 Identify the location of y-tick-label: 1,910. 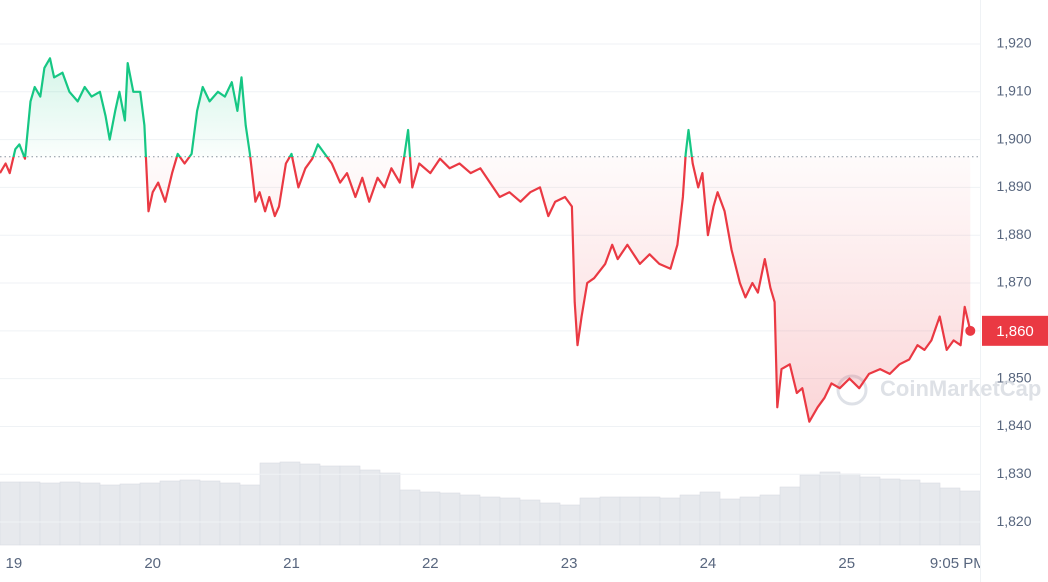
(1013, 90).